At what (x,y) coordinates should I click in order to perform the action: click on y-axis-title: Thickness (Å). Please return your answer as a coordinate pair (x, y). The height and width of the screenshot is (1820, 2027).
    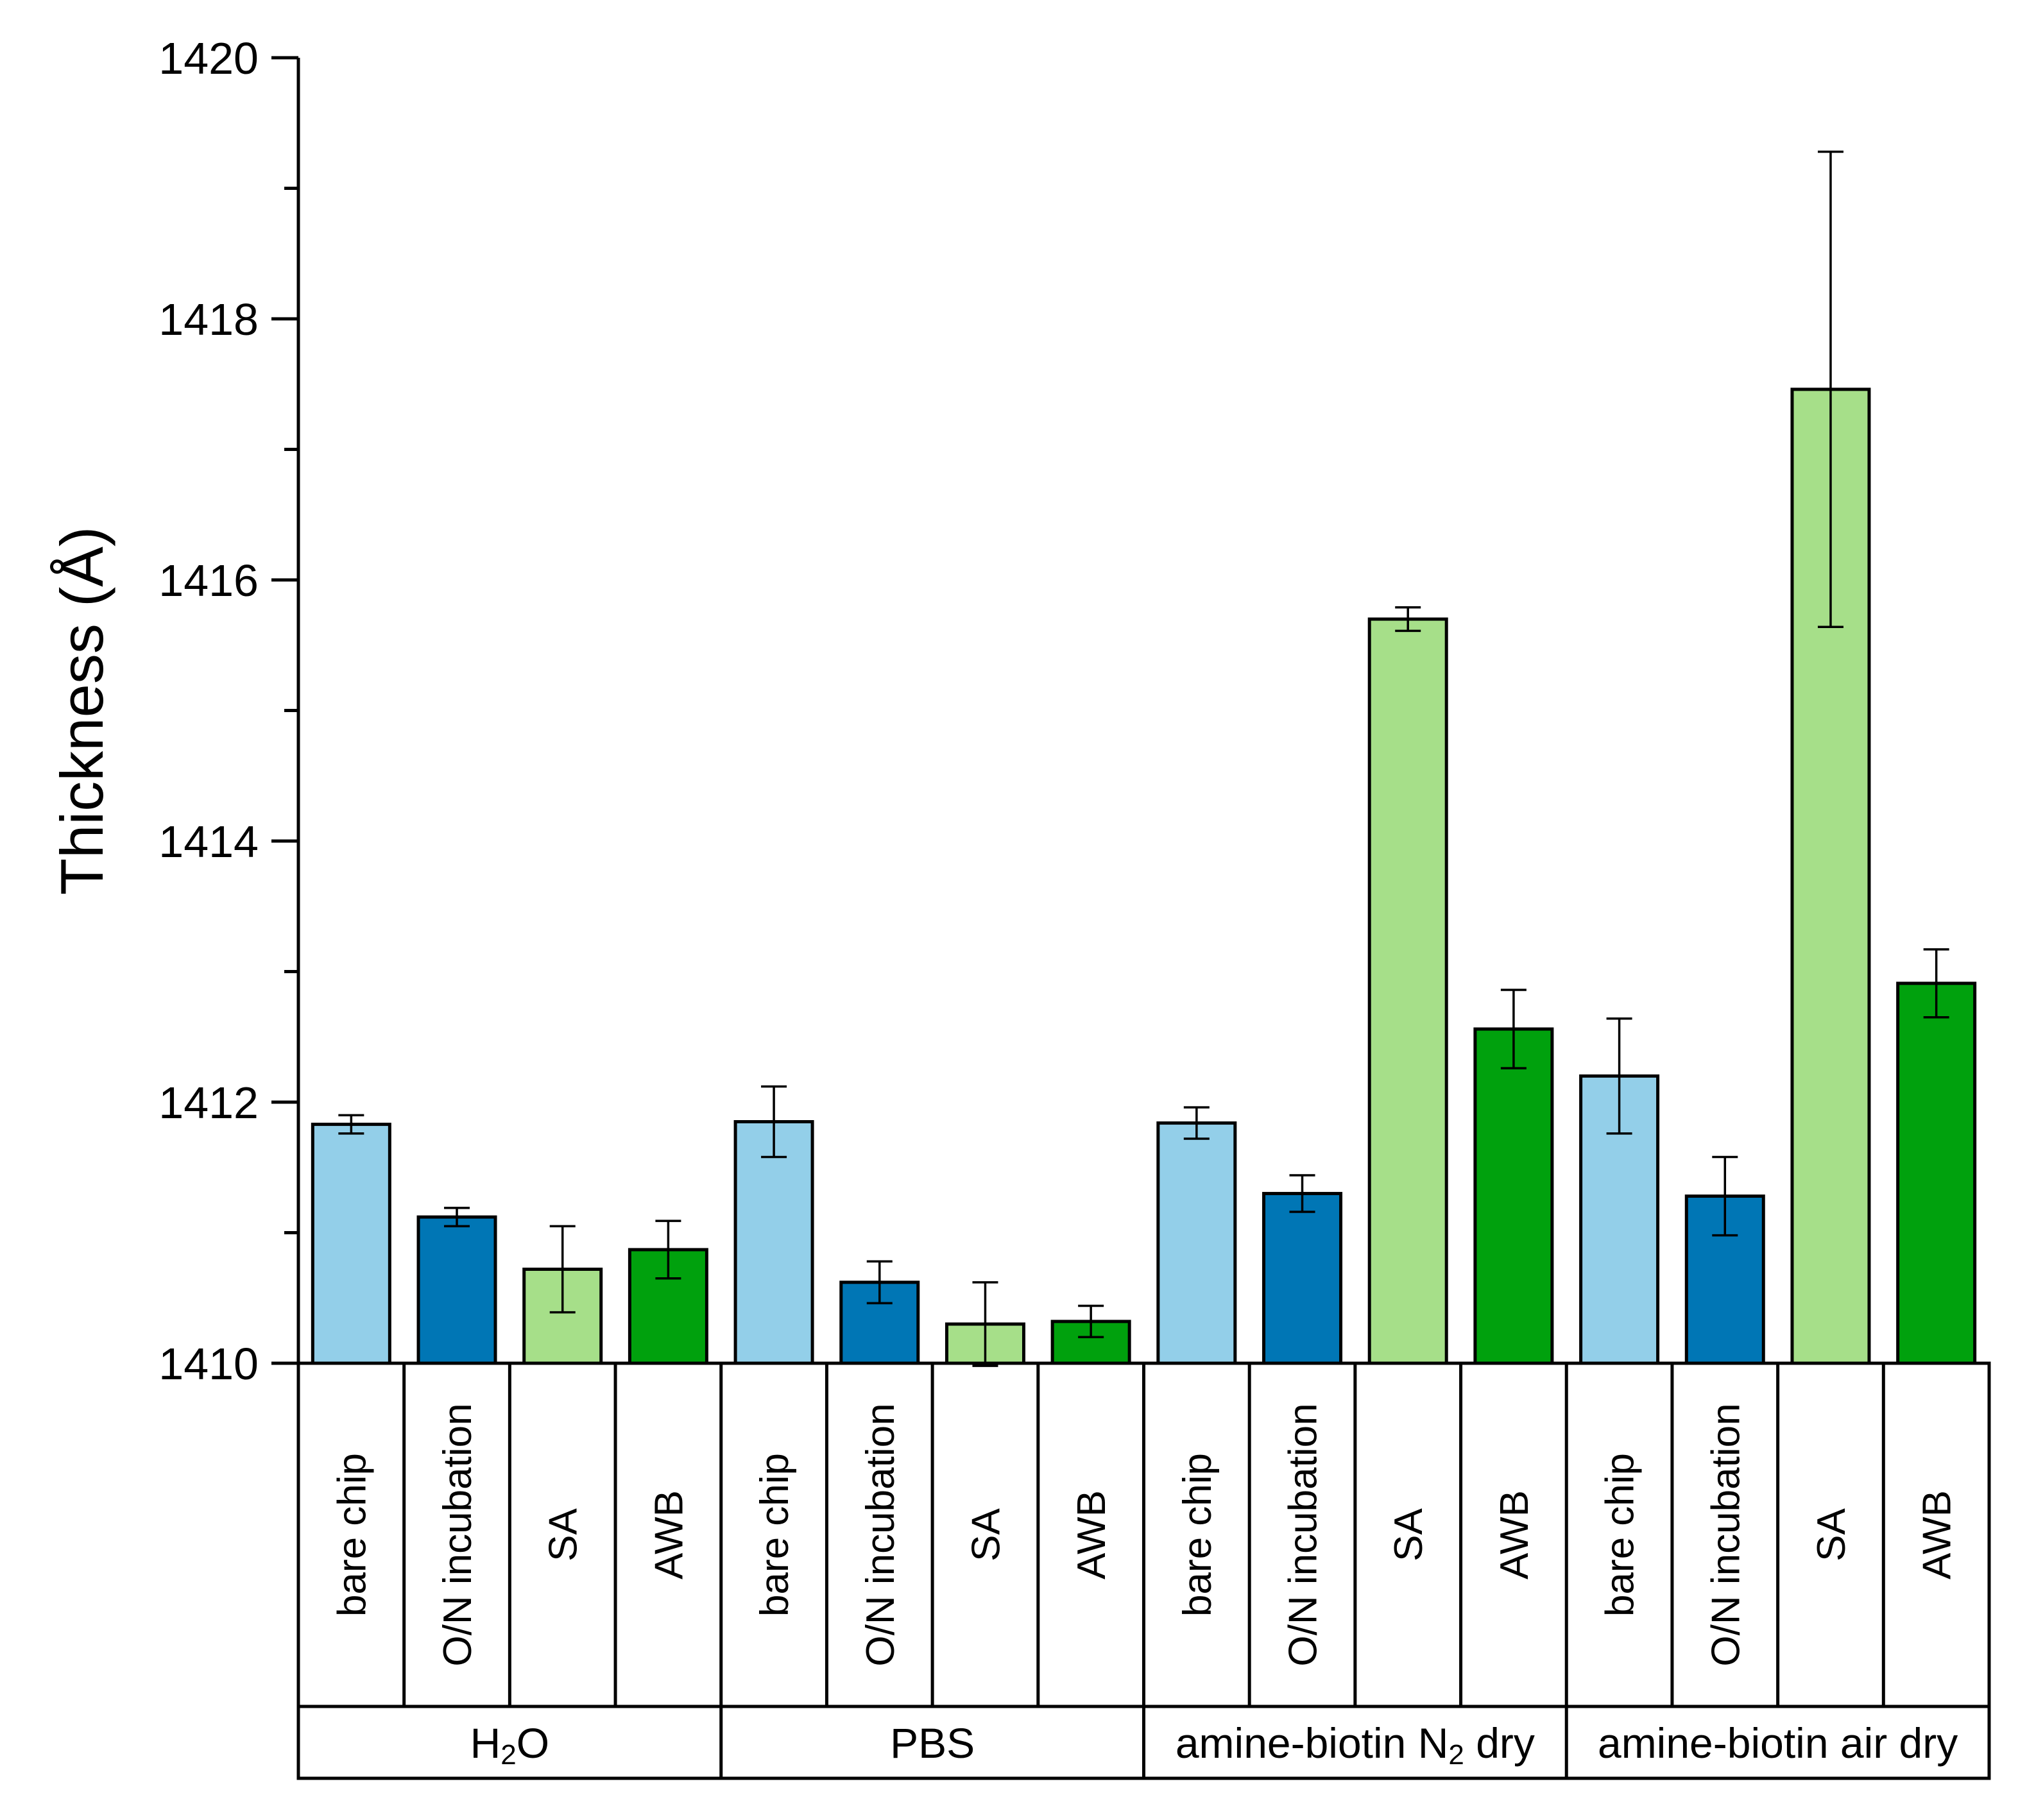
    Looking at the image, I should click on (81, 711).